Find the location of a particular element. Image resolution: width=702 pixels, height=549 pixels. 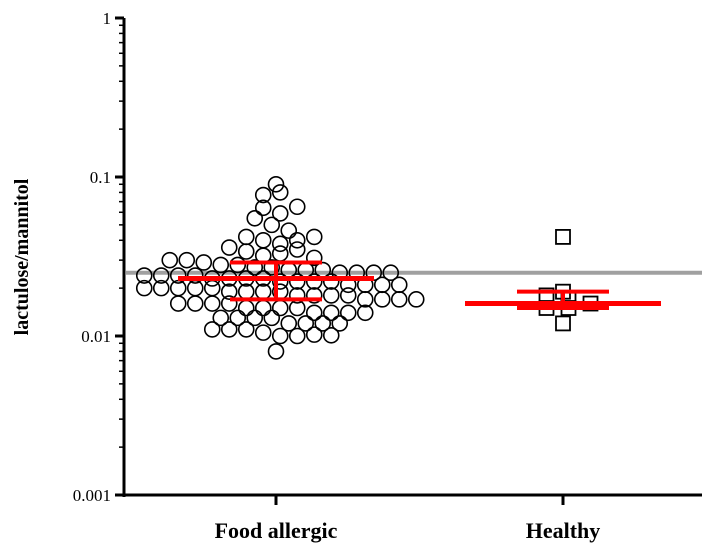

x-ticks: Food allergic Healthy is located at coordinates (408, 519).